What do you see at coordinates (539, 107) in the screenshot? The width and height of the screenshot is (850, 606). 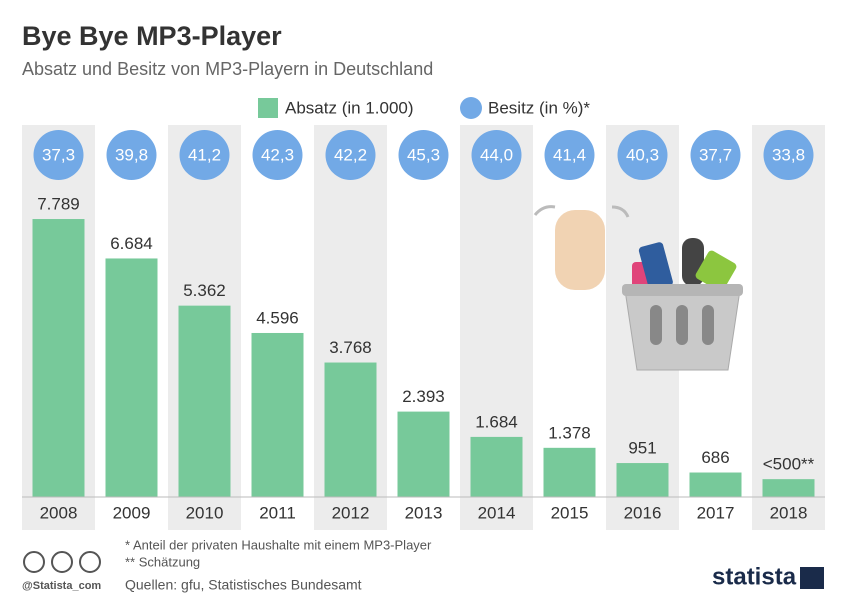 I see `legend-label: Besitz (in %)*` at bounding box center [539, 107].